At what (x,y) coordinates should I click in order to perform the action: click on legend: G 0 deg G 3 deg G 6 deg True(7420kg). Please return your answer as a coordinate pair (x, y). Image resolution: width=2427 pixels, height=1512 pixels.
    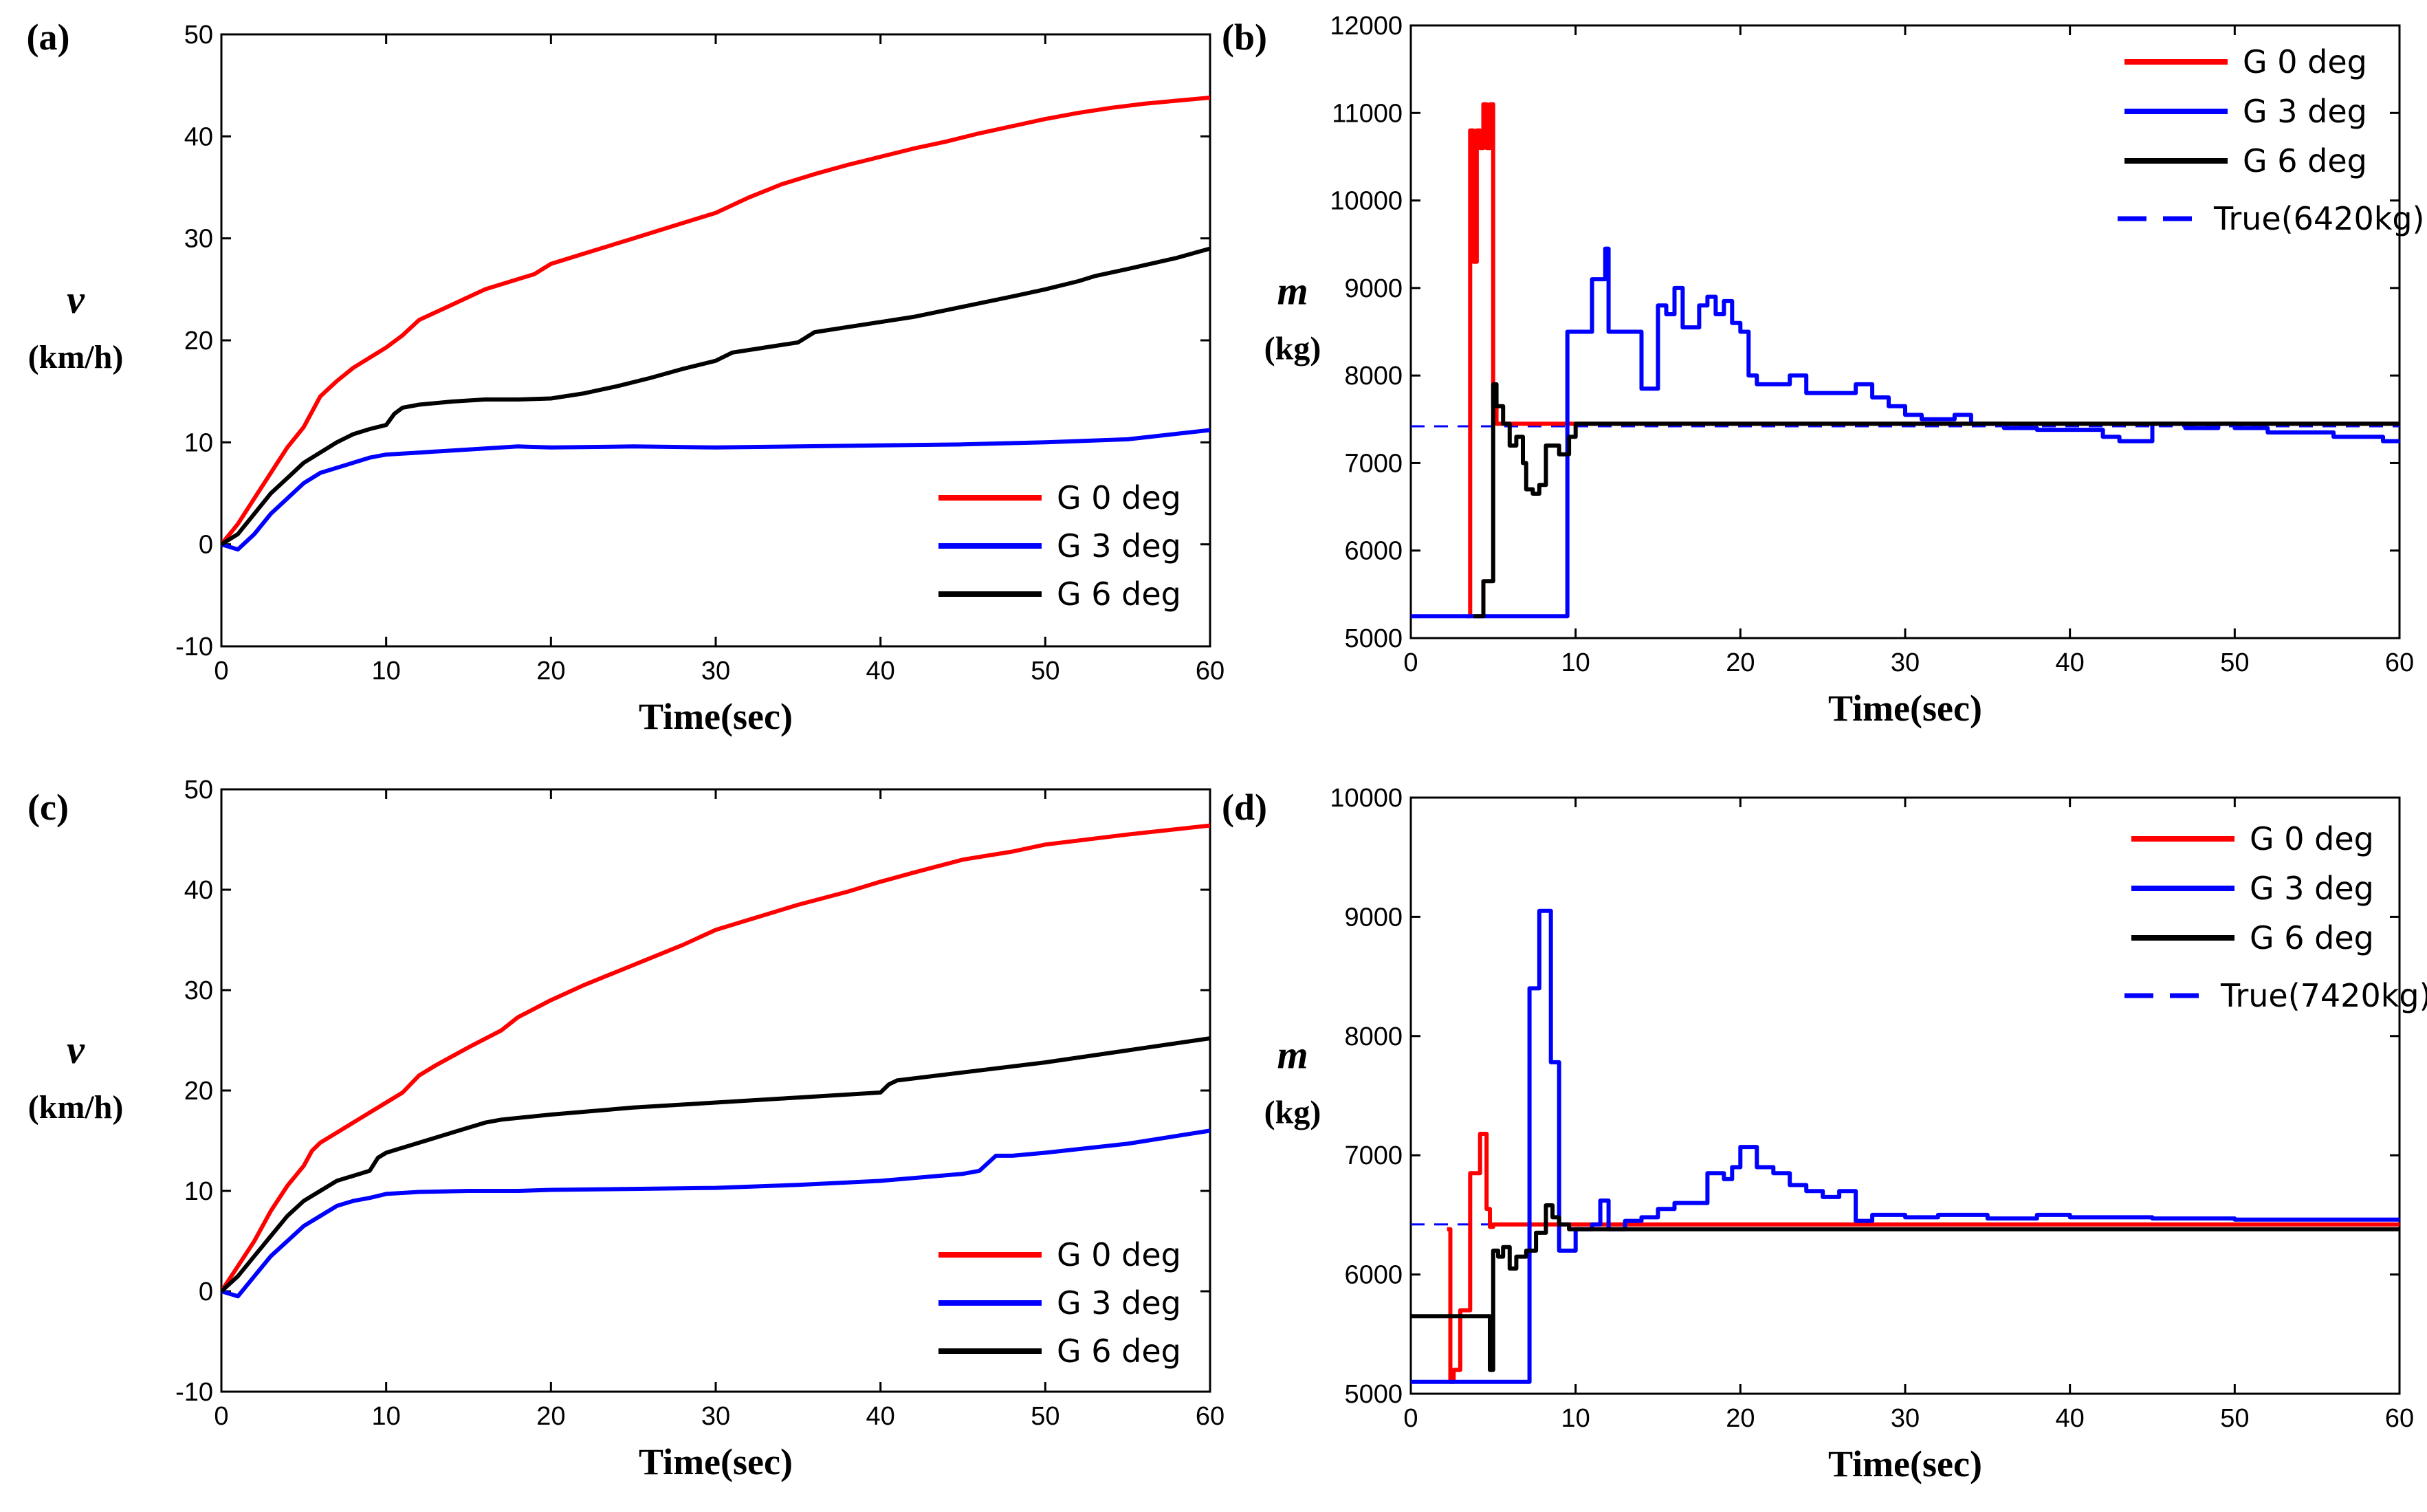
    Looking at the image, I should click on (2275, 917).